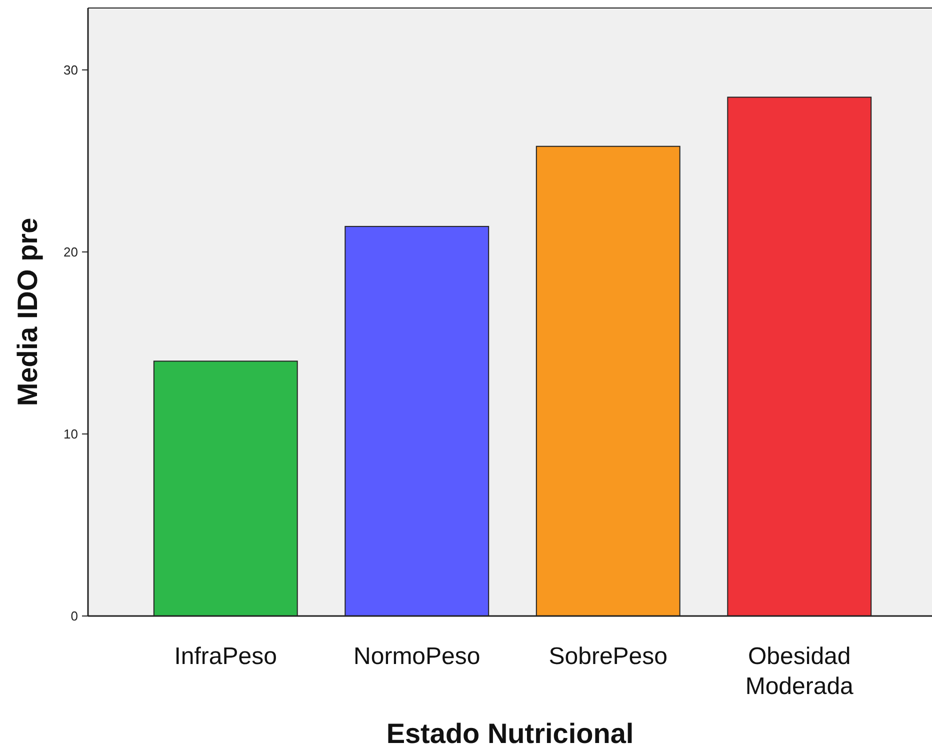 This screenshot has width=932, height=753. Describe the element at coordinates (510, 733) in the screenshot. I see `x-axis-title: Estado Nutricional` at that location.